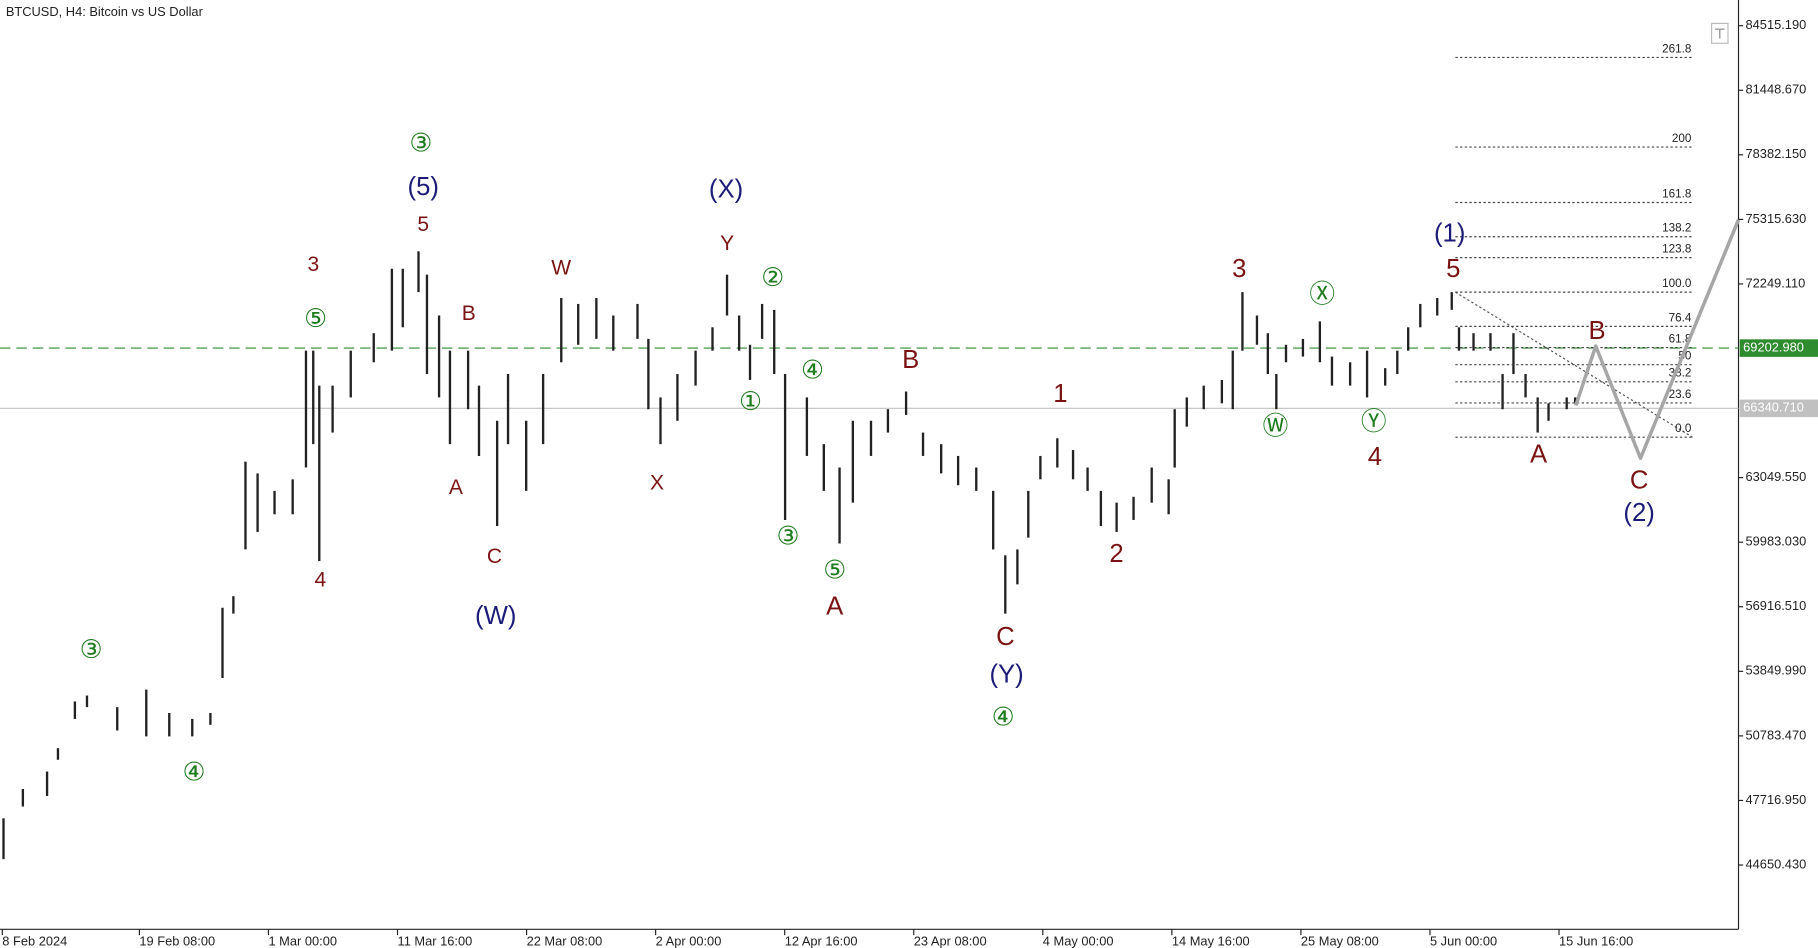 The width and height of the screenshot is (1818, 948). I want to click on fib-label: 200, so click(1682, 138).